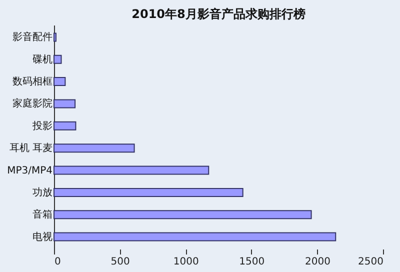 The height and width of the screenshot is (272, 400). Describe the element at coordinates (32, 104) in the screenshot. I see `y-tick-label: 家庭影院` at that location.